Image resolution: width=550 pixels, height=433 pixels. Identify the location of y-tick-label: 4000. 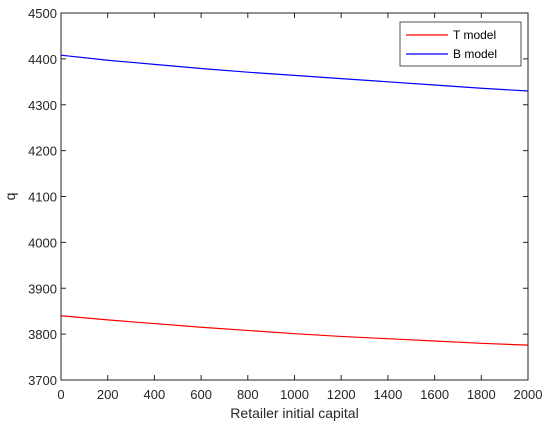
(42, 242).